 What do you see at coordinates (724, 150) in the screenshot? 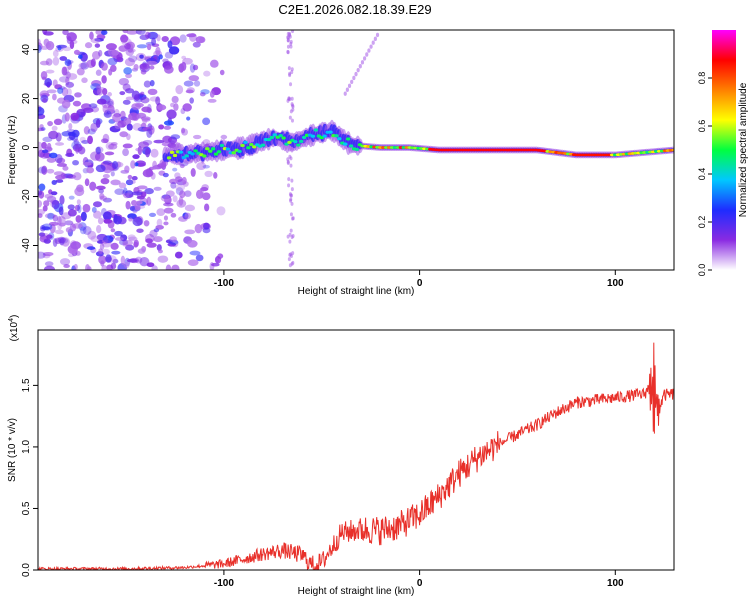
I see `colorbar-gradient` at bounding box center [724, 150].